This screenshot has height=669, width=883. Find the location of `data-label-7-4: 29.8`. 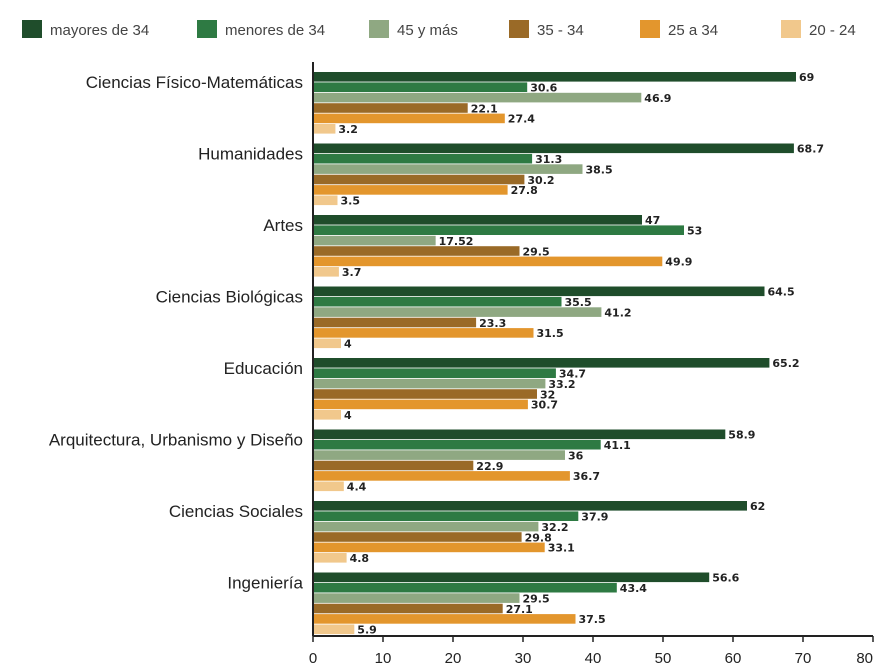

data-label-7-4: 29.8 is located at coordinates (538, 537).